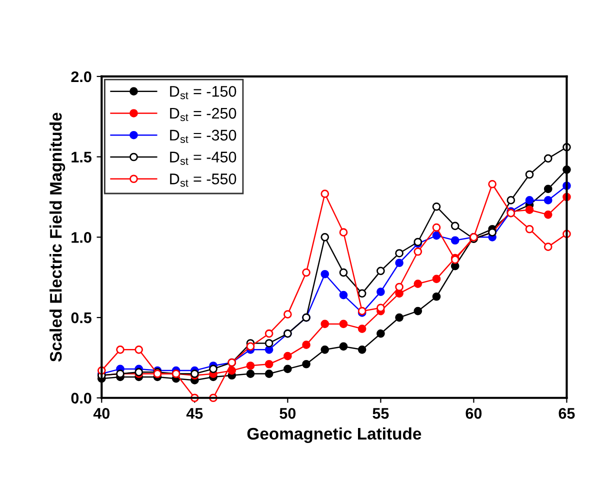  I want to click on y-tick-label: 2.0, so click(81, 76).